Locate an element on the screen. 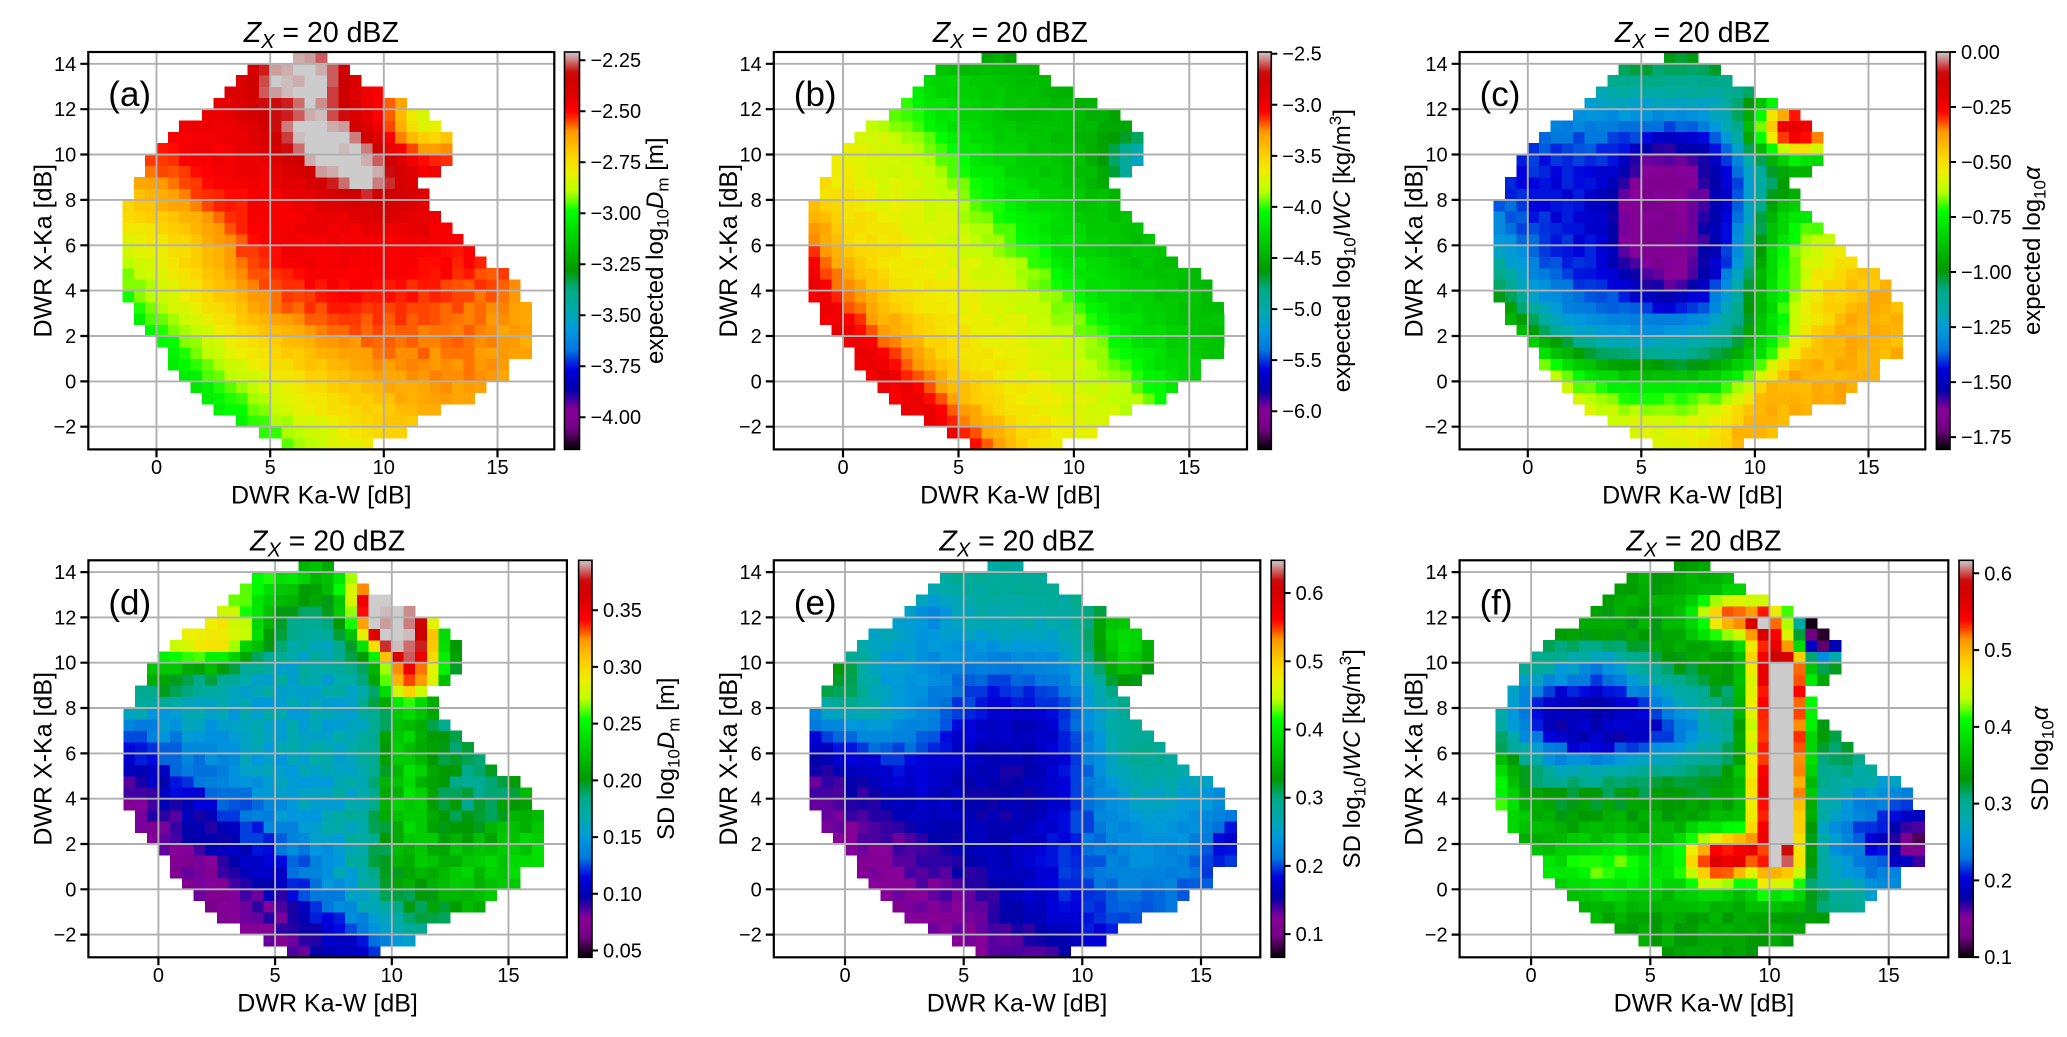 The width and height of the screenshot is (2067, 1037). svg-text: −4.0 is located at coordinates (1301, 208).